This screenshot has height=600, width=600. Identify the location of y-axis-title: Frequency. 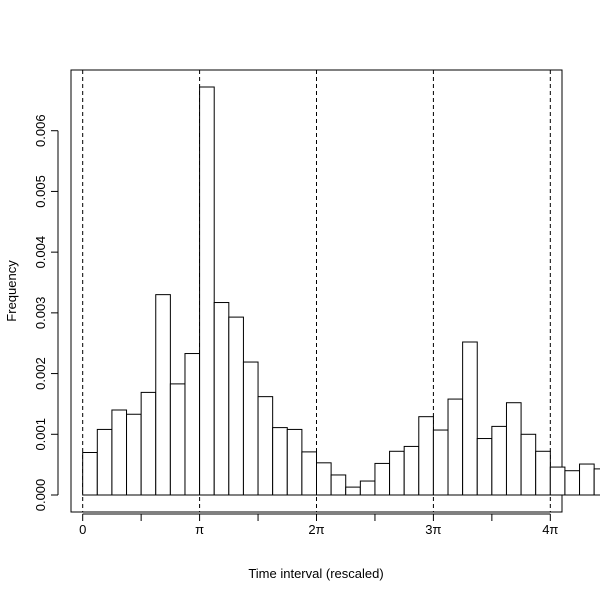
(11, 291).